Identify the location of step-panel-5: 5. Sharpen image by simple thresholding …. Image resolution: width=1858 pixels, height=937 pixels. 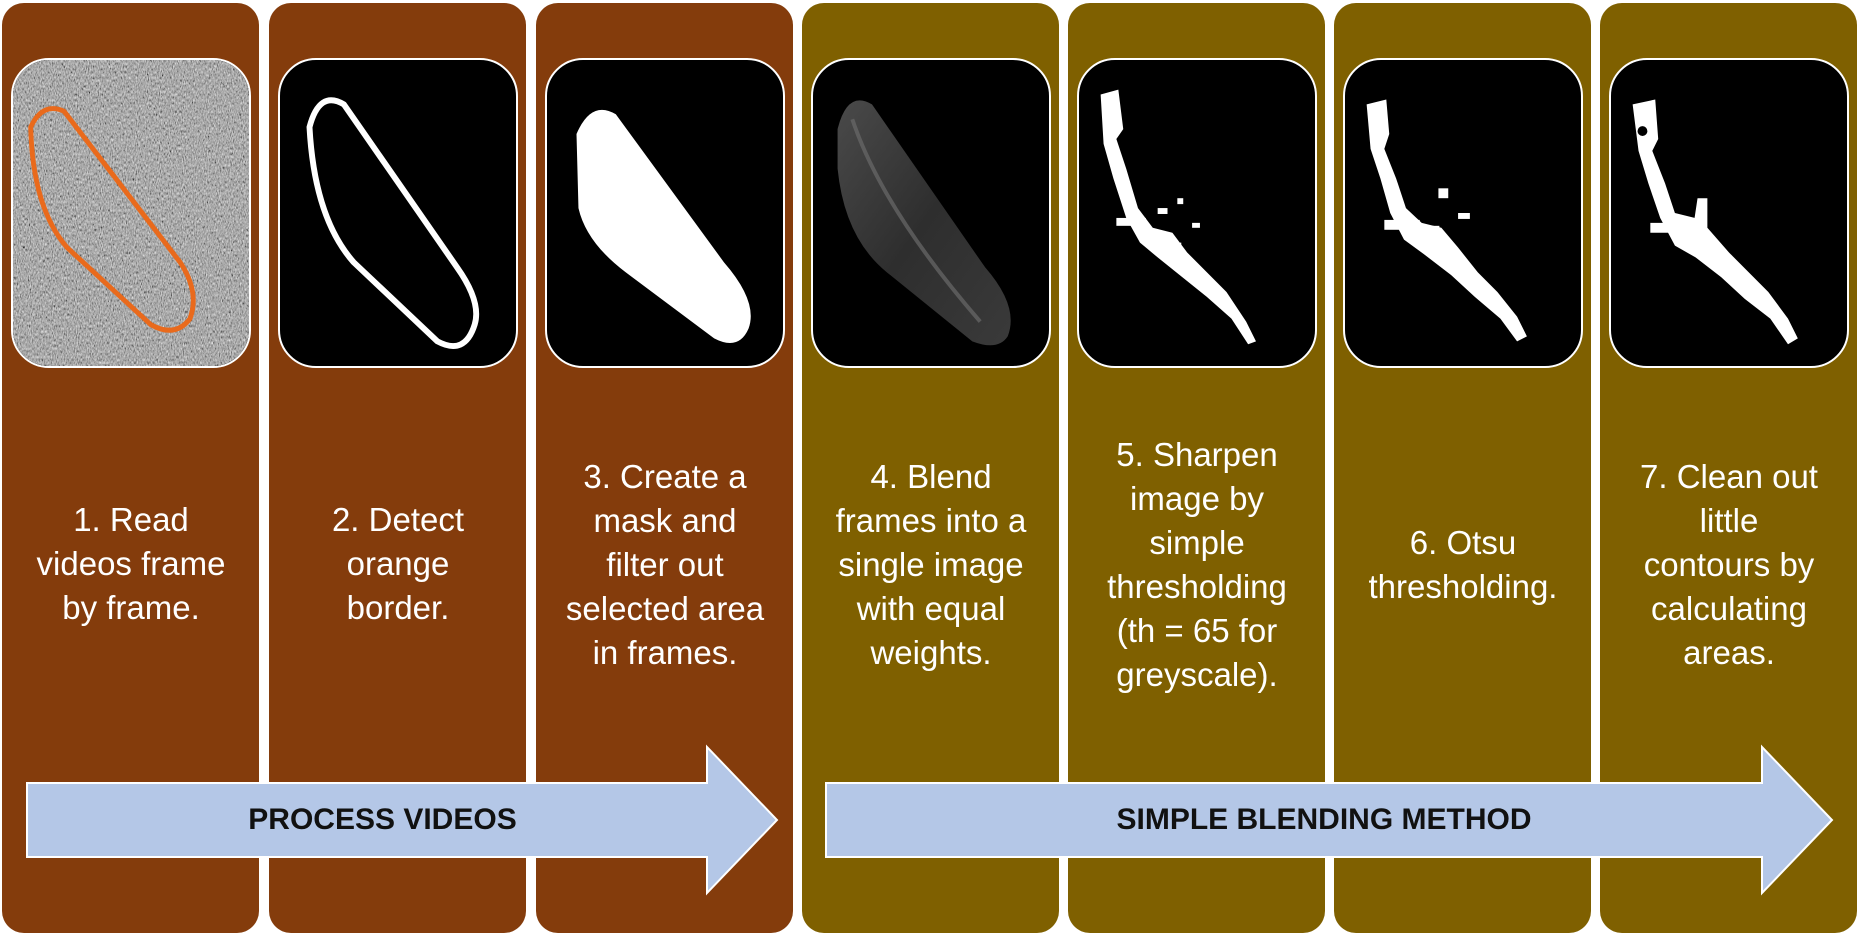
(1196, 468).